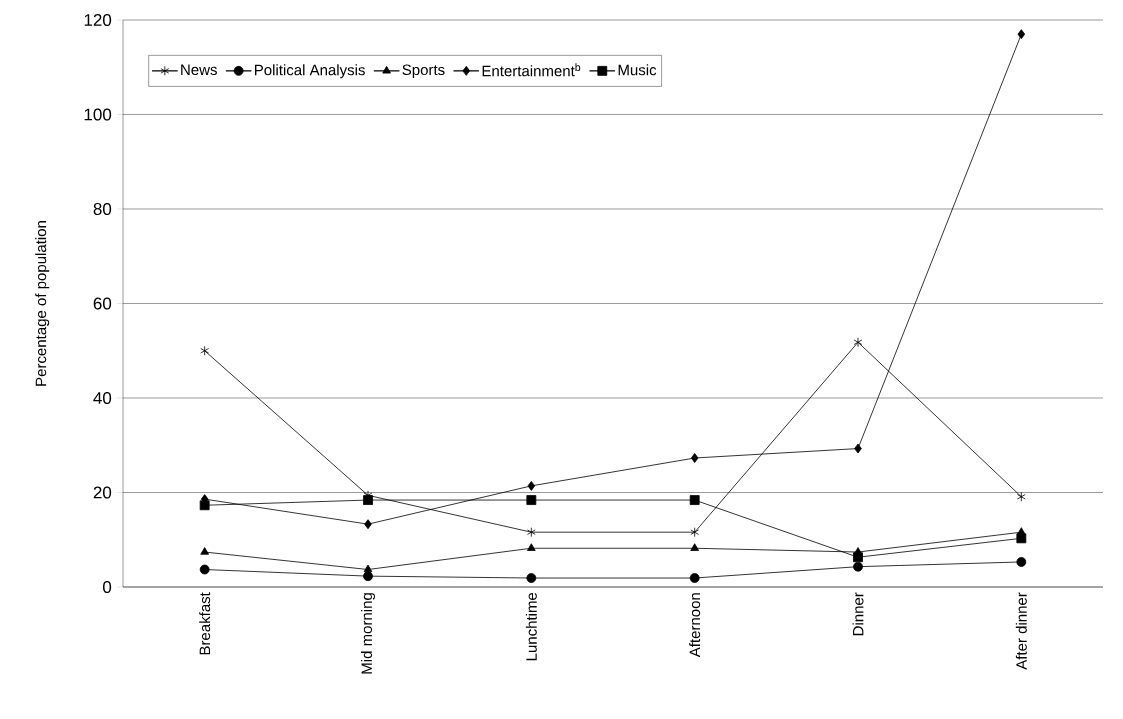 Image resolution: width=1123 pixels, height=719 pixels. Describe the element at coordinates (102, 303) in the screenshot. I see `y-tick-label: 60` at that location.